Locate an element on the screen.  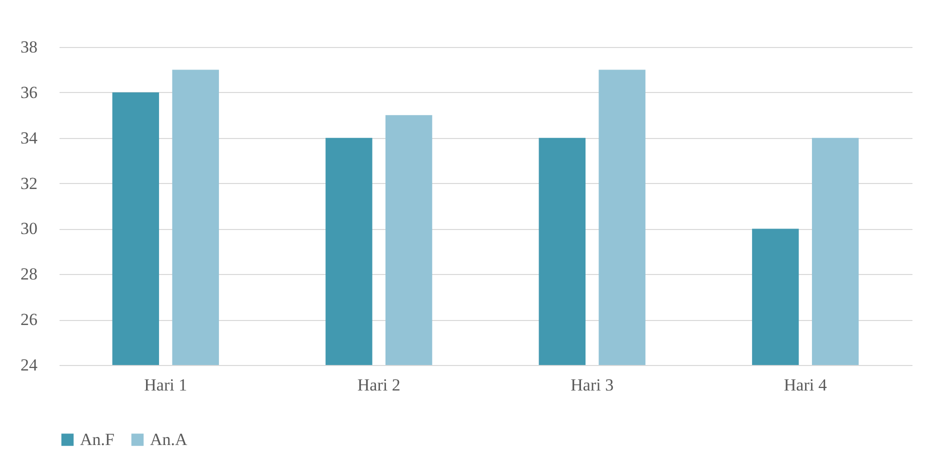
y-tick-label: 30 is located at coordinates (29, 228).